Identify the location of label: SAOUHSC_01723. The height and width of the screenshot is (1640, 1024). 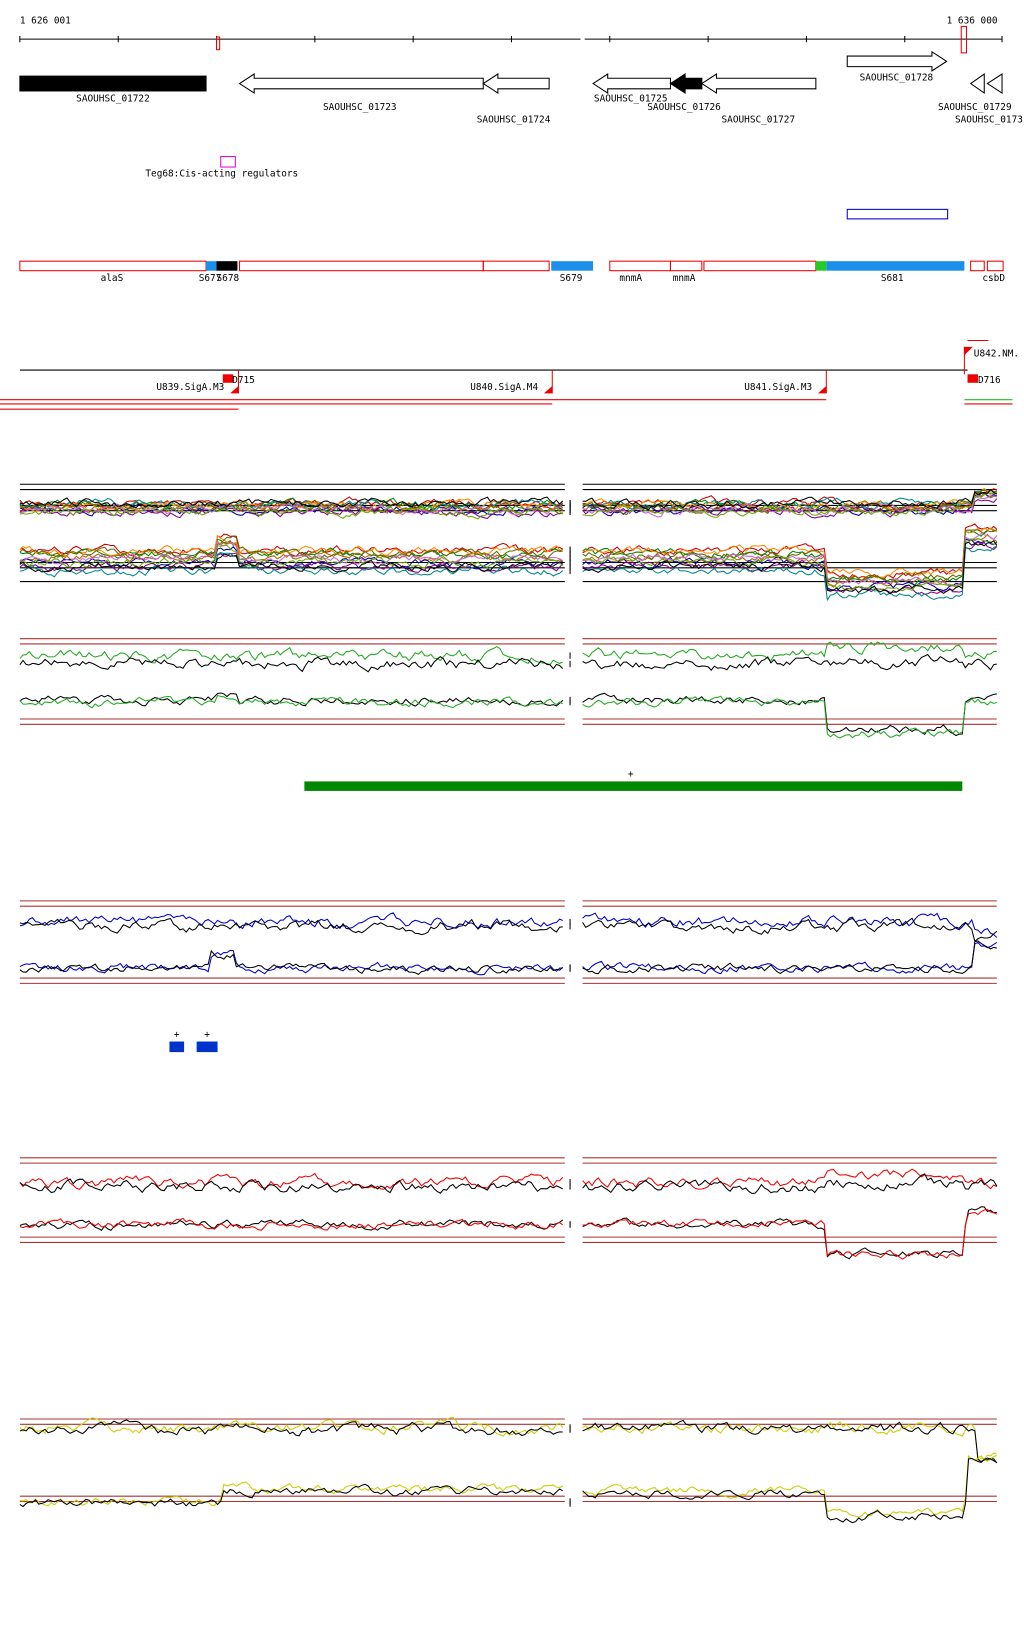
(360, 107).